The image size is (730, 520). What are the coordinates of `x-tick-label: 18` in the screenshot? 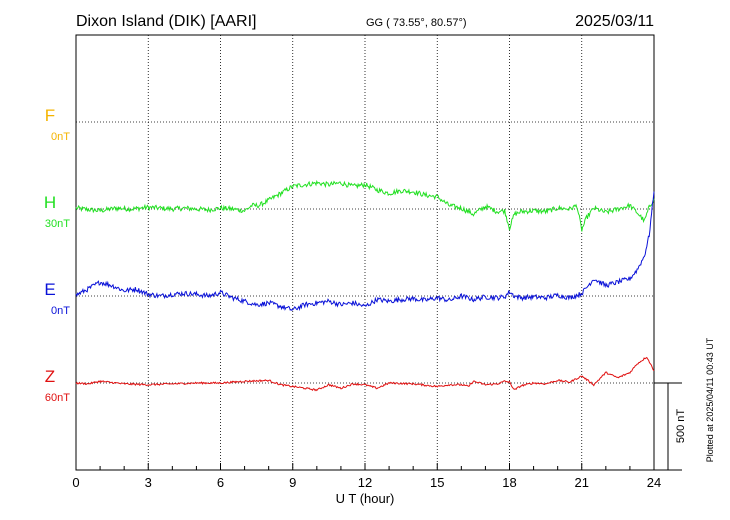 It's located at (509, 482).